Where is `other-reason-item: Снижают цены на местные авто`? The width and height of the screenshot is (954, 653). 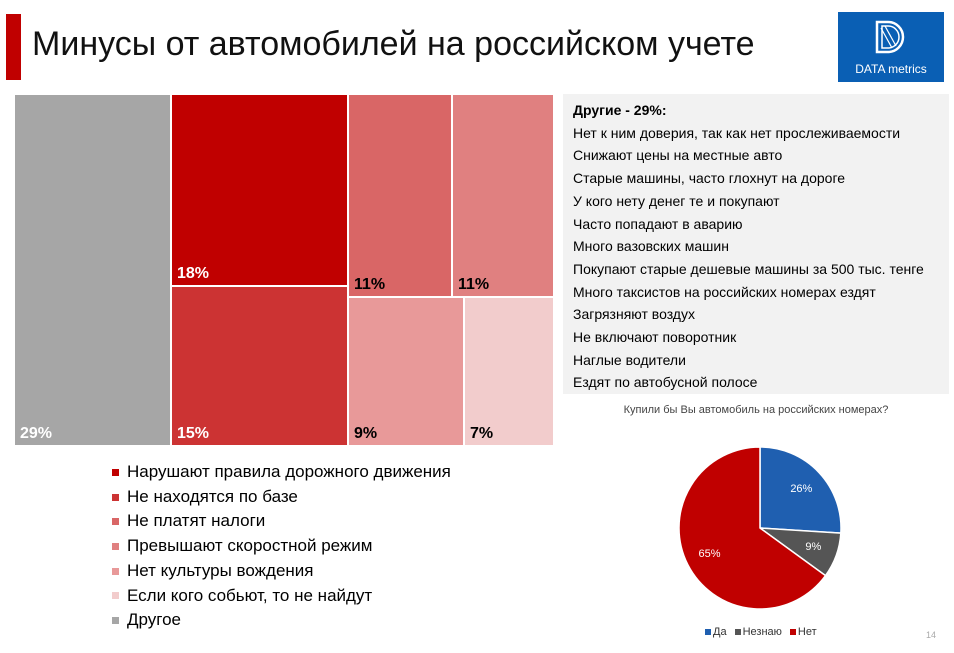 other-reason-item: Снижают цены на местные авто is located at coordinates (678, 155).